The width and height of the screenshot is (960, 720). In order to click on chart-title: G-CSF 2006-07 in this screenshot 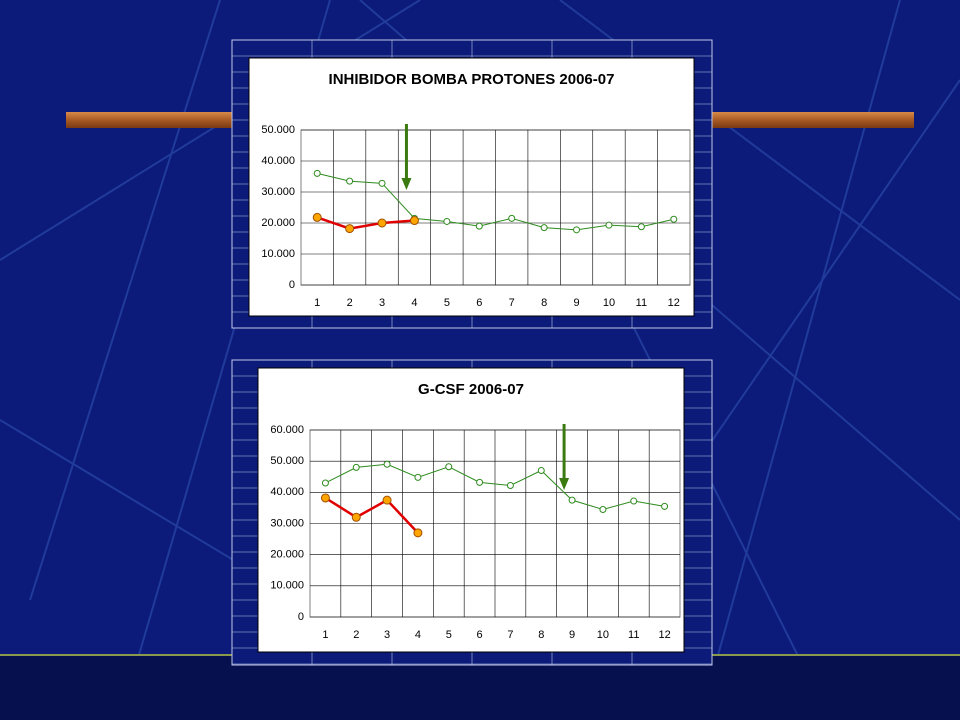, I will do `click(471, 389)`.